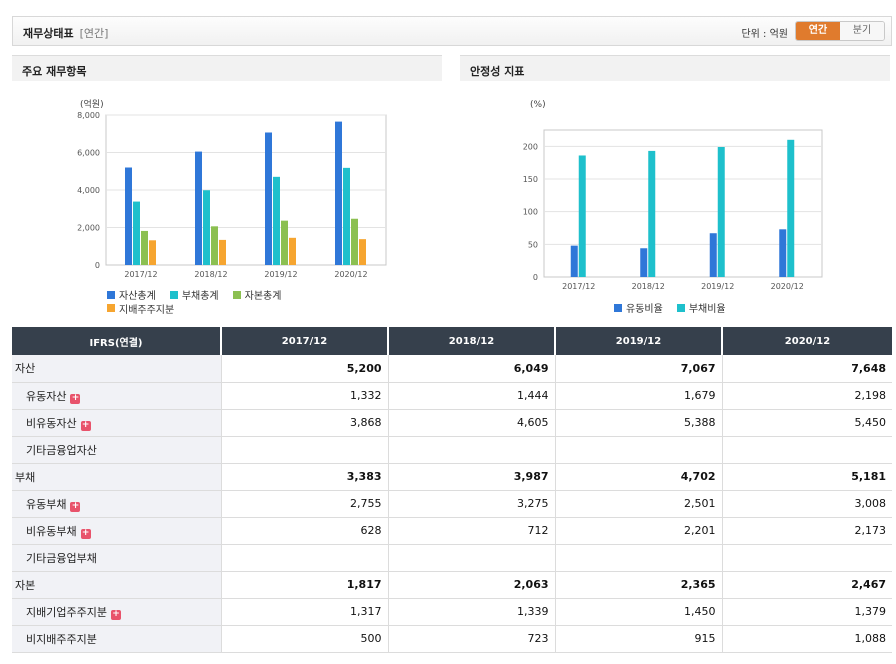 Image resolution: width=896 pixels, height=664 pixels. Describe the element at coordinates (128, 216) in the screenshot. I see `bar-자산총계-2017/12` at that location.